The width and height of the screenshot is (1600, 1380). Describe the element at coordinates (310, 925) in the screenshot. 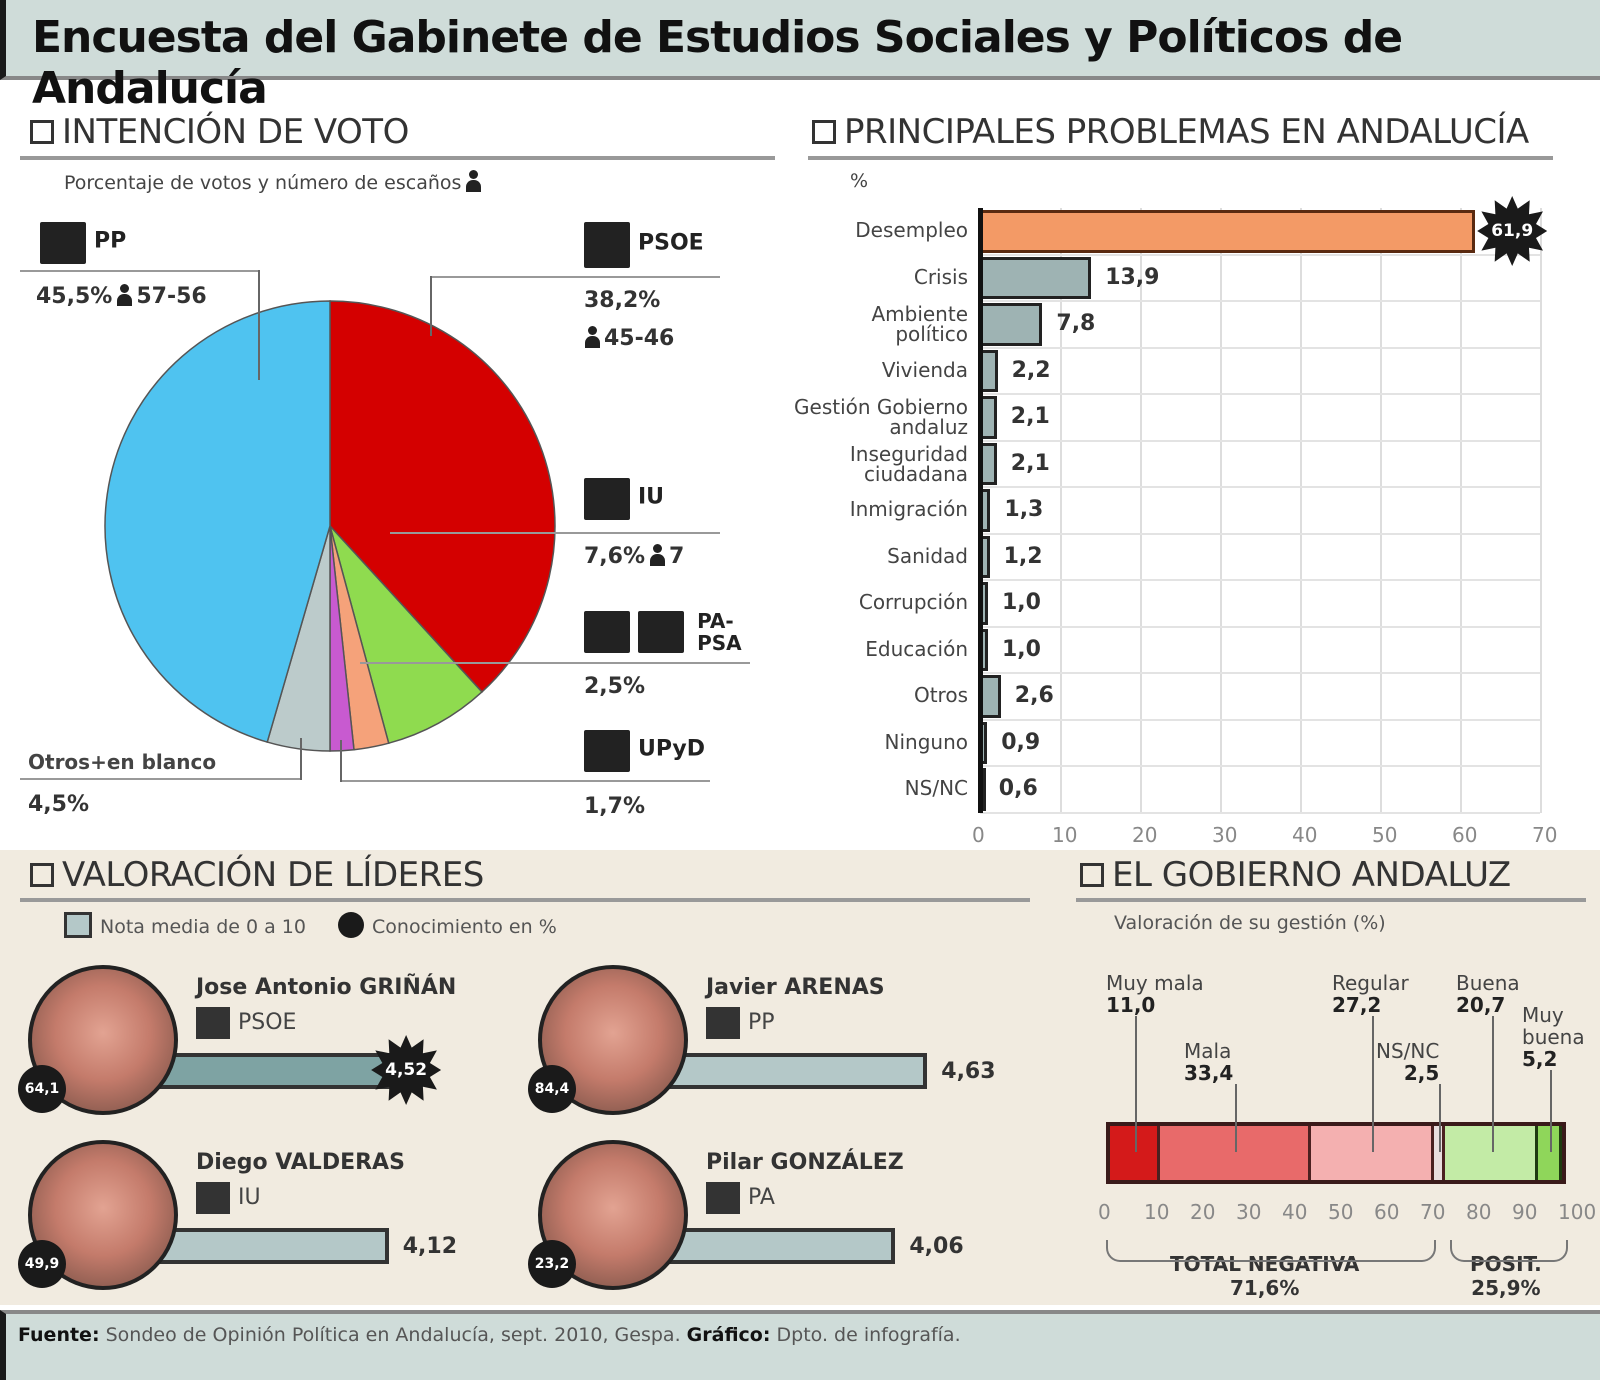

I see `leaders-legend: Nota media de 0 a 10 Conocimiento en %` at that location.